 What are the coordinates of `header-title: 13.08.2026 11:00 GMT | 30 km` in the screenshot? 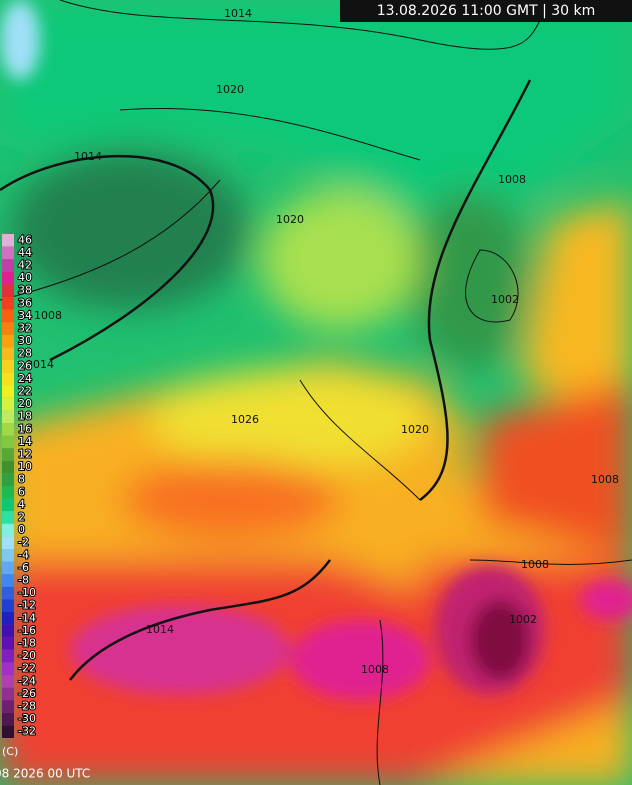 It's located at (486, 11).